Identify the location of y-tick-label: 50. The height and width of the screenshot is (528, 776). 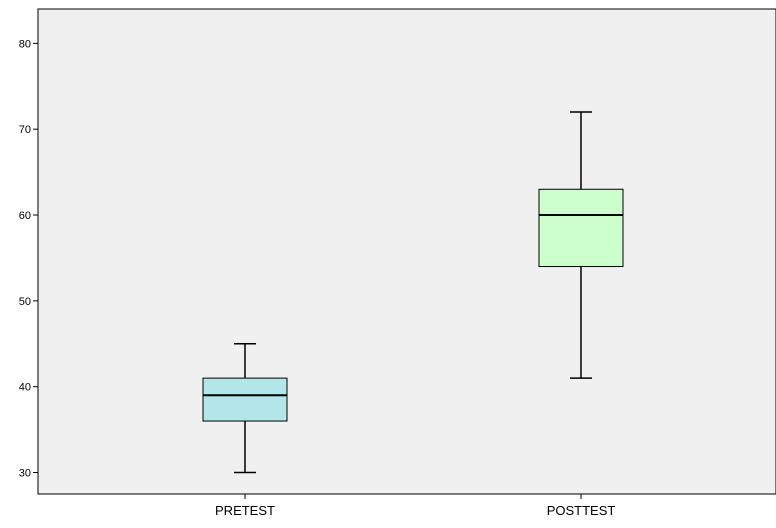
(25, 302).